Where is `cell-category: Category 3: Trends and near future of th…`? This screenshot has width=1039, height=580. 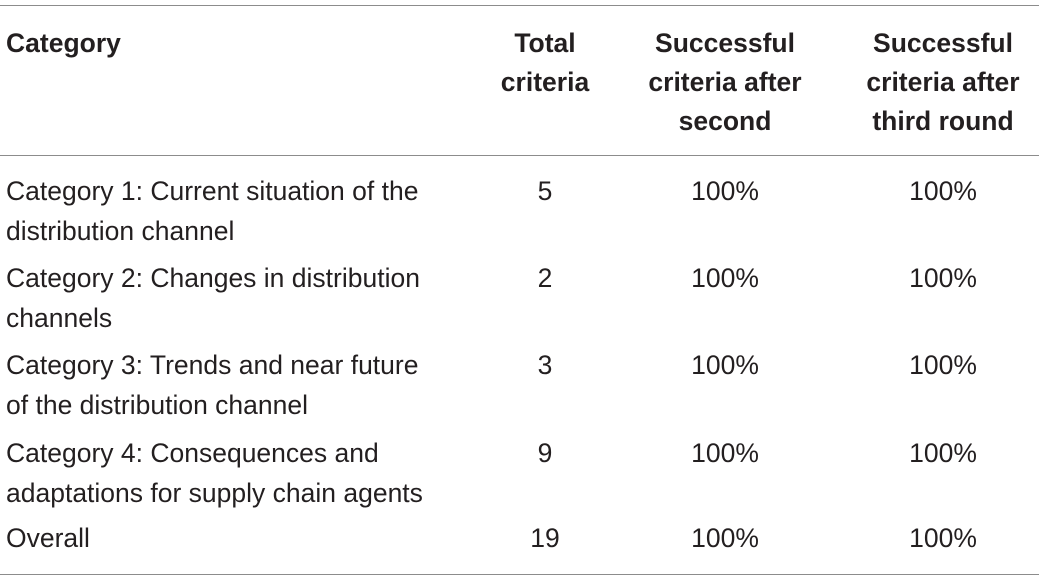 cell-category: Category 3: Trends and near future of th… is located at coordinates (212, 385).